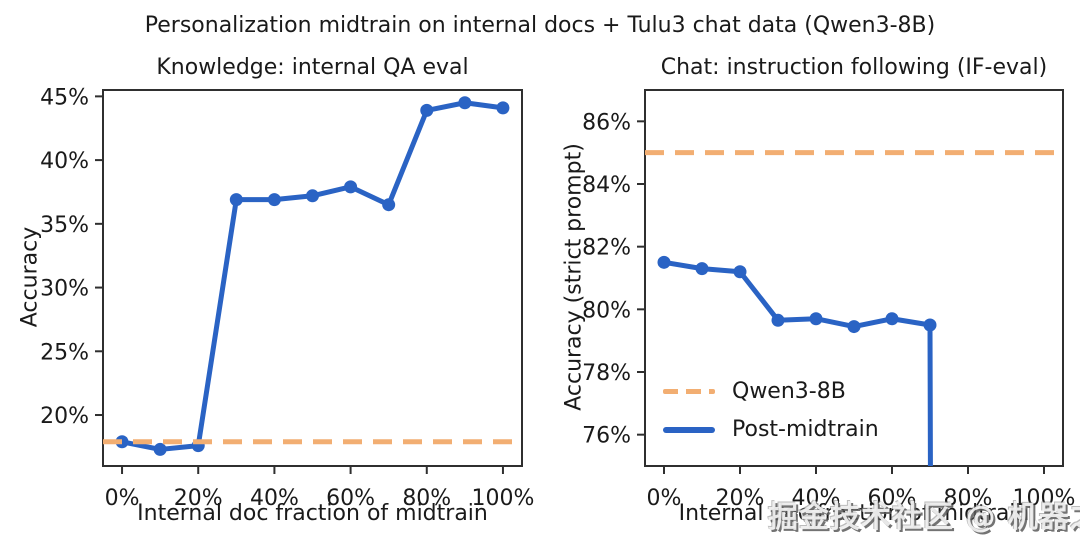 The image size is (1080, 537). I want to click on y-tick-label: 80%, so click(606, 310).